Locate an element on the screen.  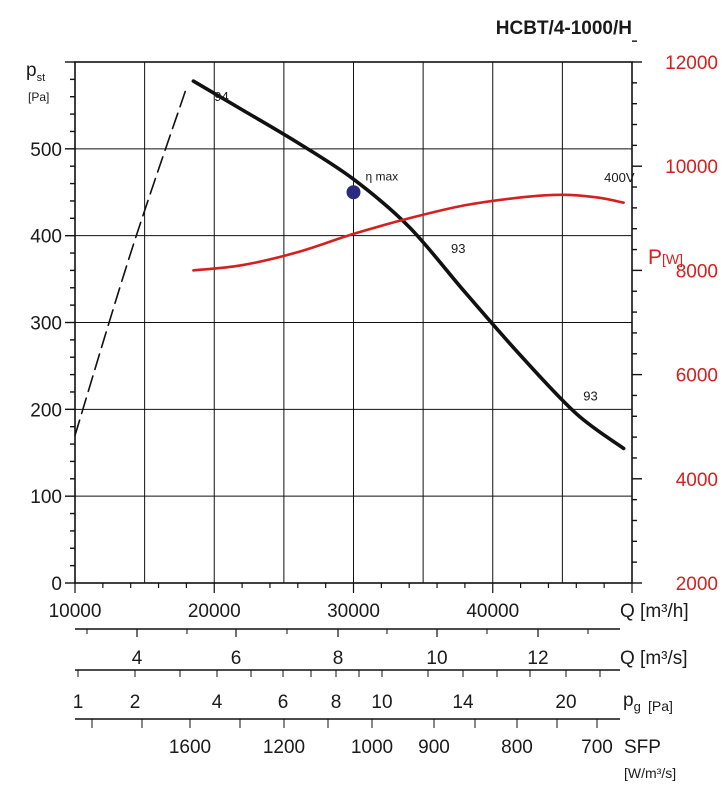
qs-tick-label: 8 is located at coordinates (338, 658).